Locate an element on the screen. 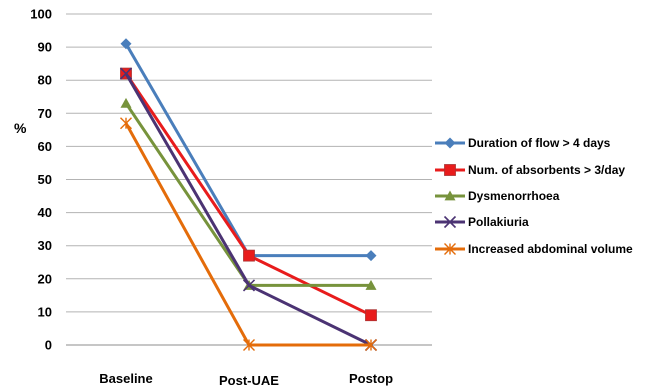 This screenshot has width=656, height=388. y-tick-label: 40 is located at coordinates (45, 212).